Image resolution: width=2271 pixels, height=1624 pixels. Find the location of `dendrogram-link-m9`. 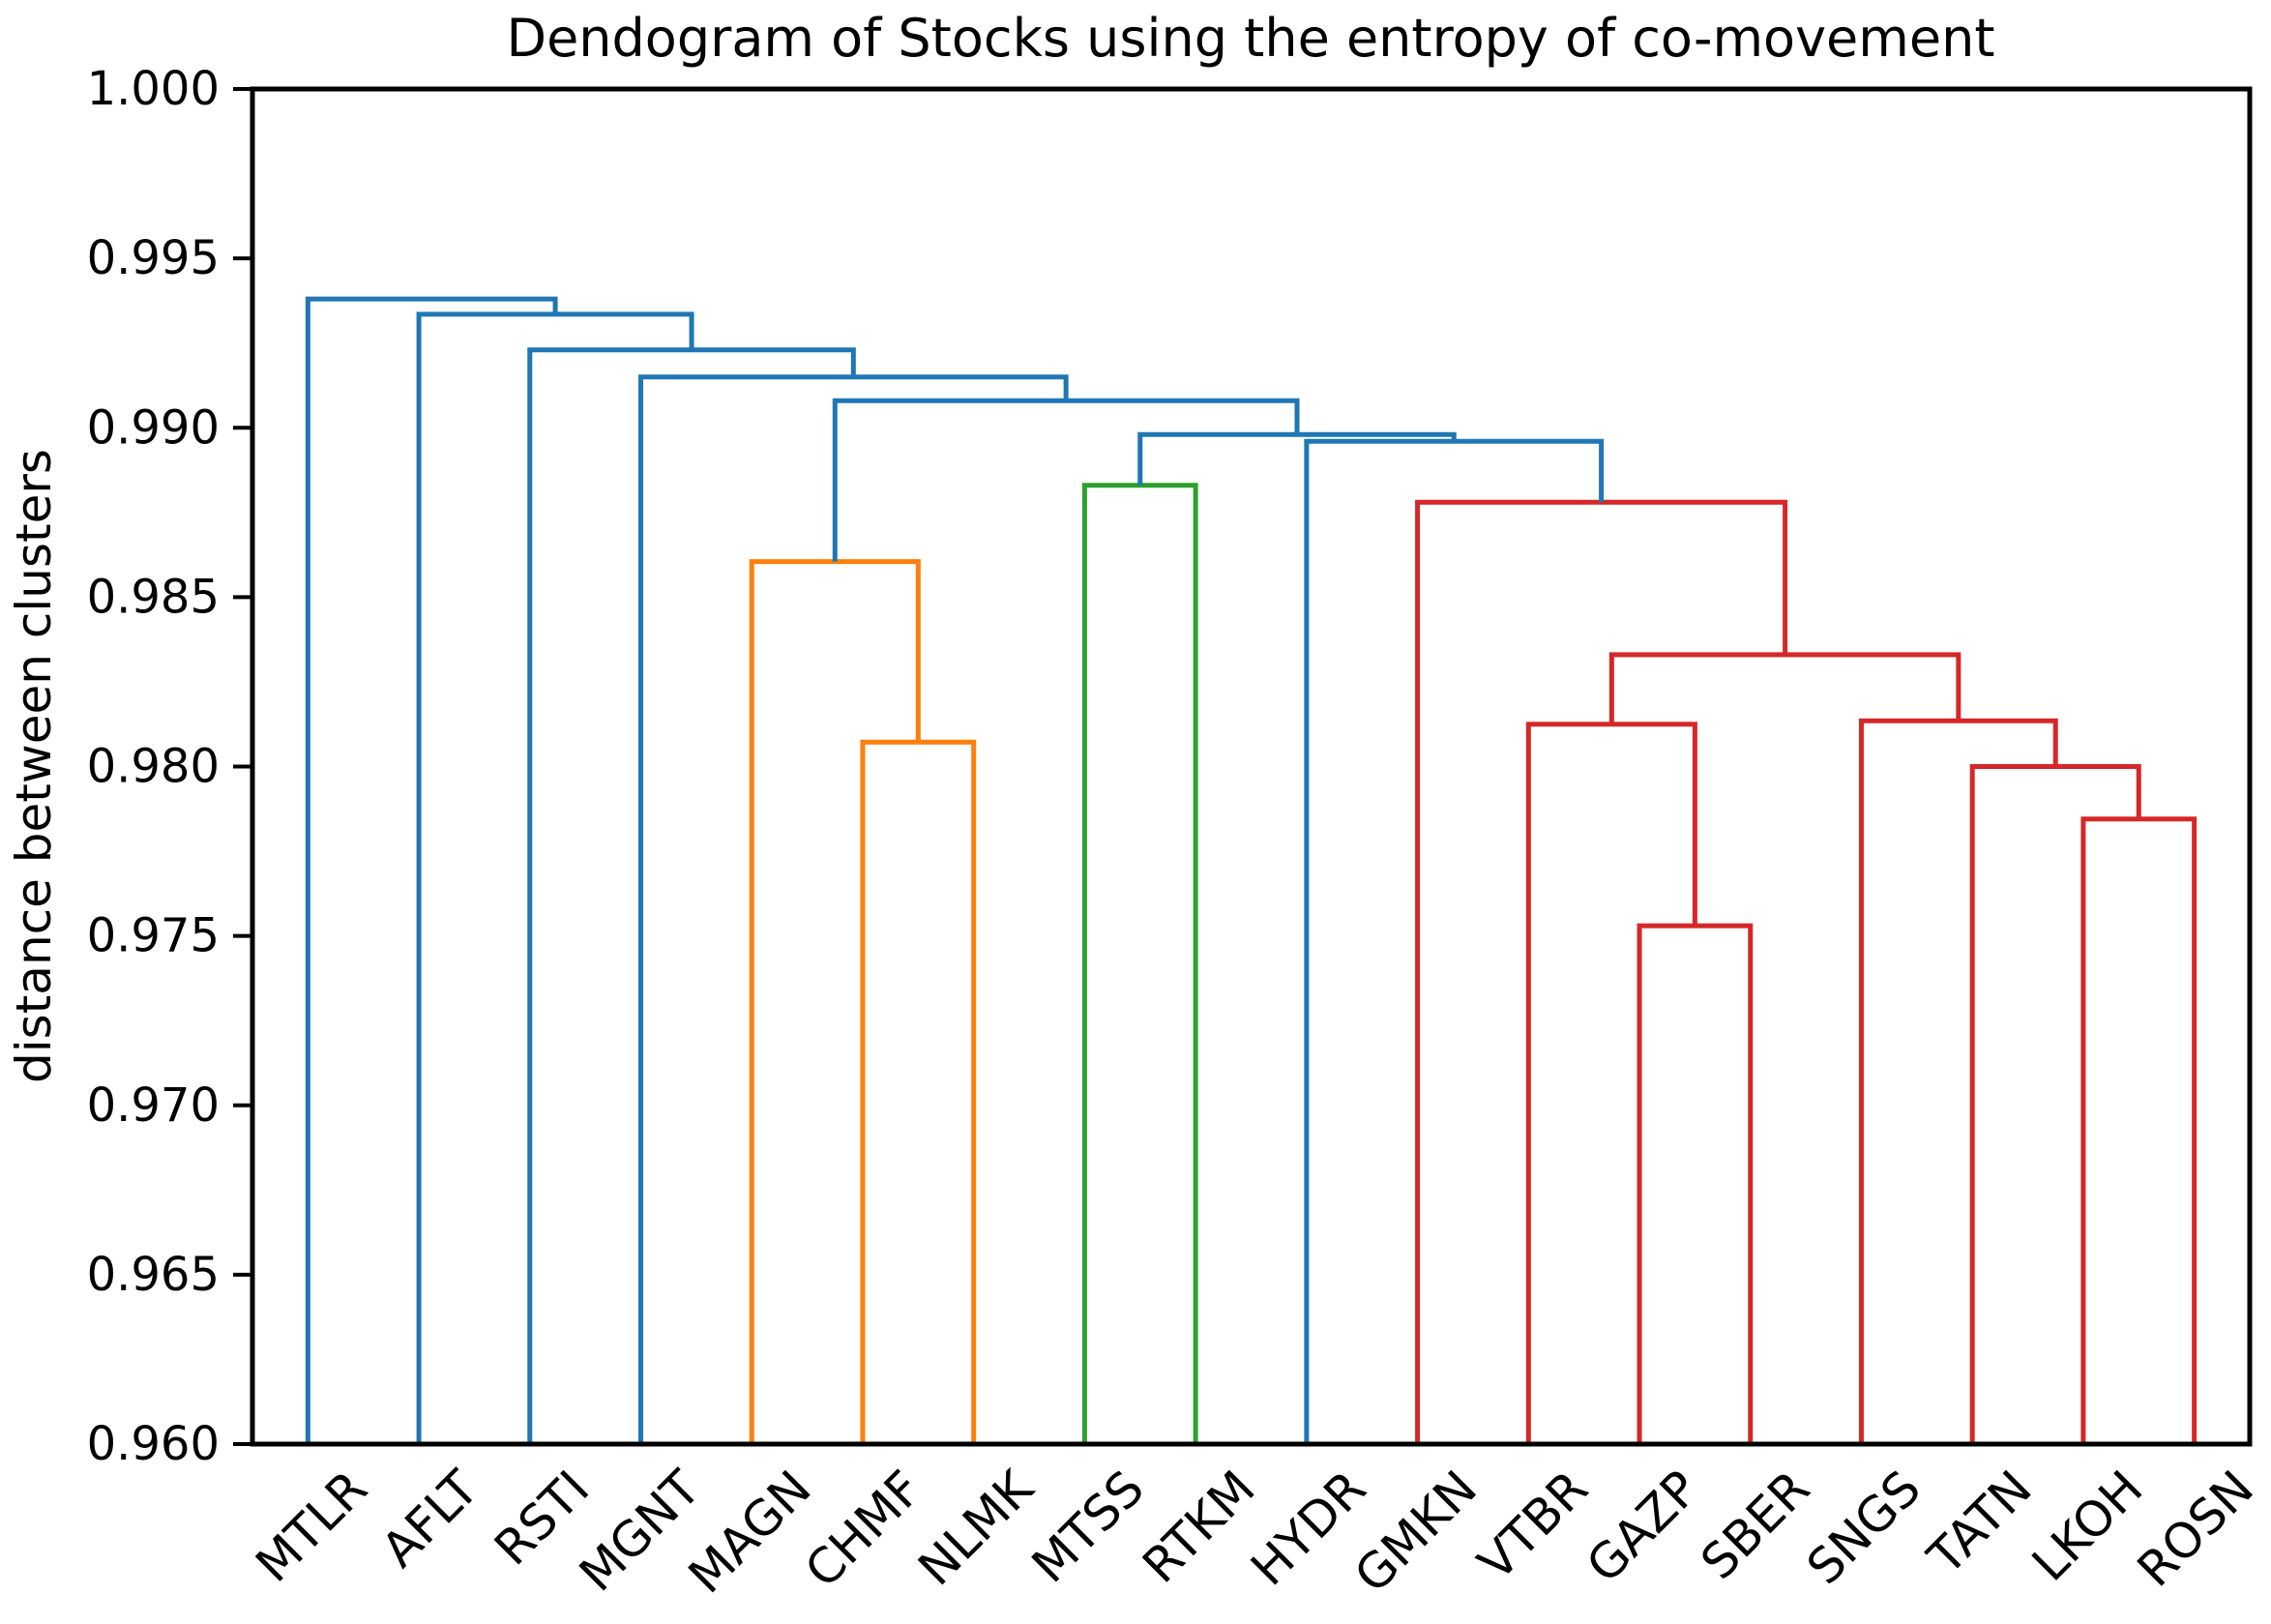

dendrogram-link-m9 is located at coordinates (835, 1002).